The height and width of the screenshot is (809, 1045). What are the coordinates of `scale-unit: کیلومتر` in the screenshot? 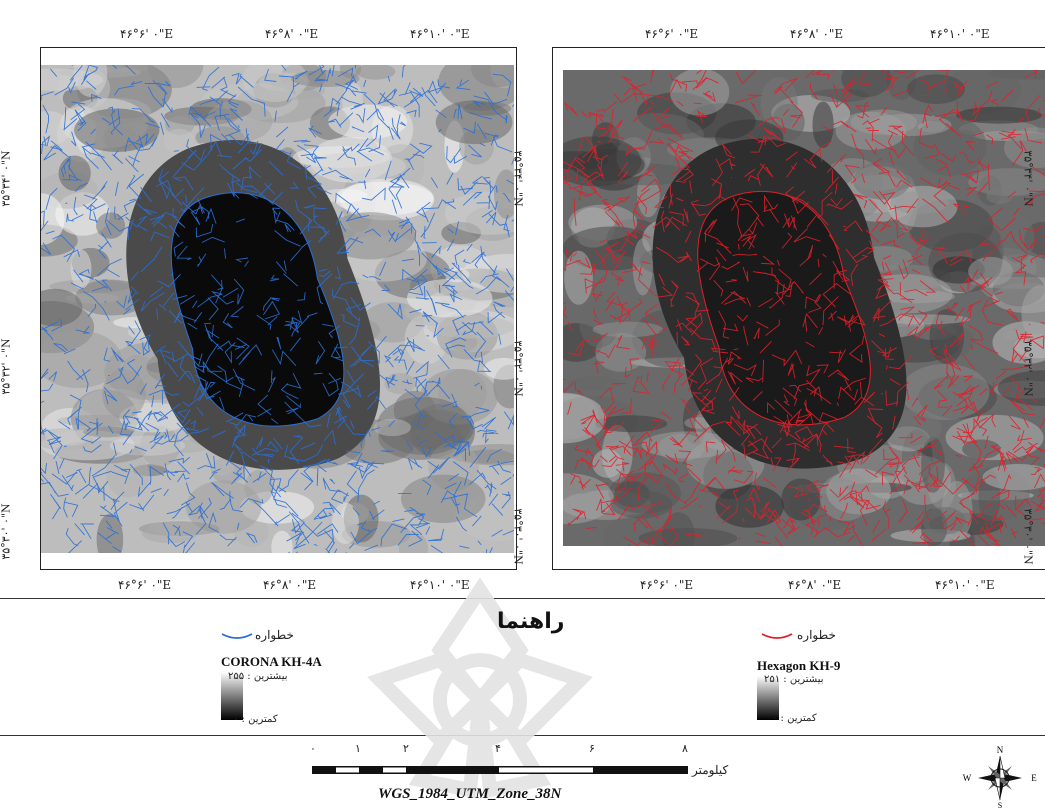 It's located at (710, 770).